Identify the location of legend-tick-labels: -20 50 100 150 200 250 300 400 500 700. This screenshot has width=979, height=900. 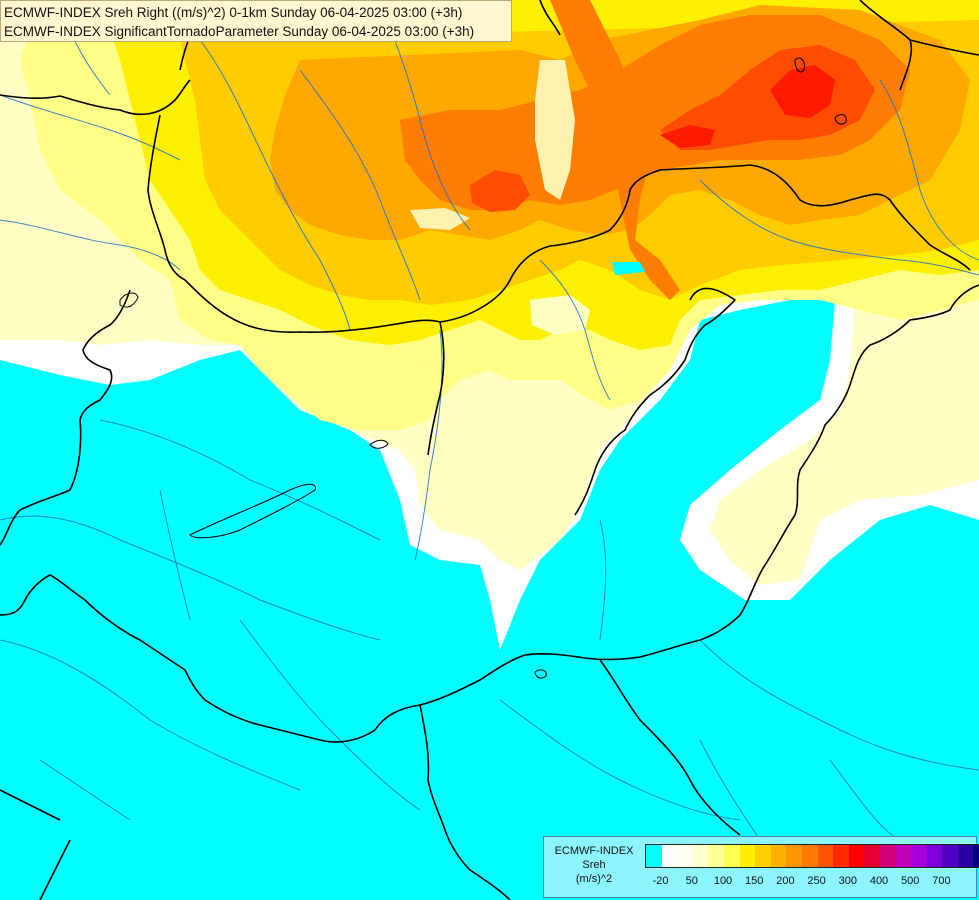
(805, 883).